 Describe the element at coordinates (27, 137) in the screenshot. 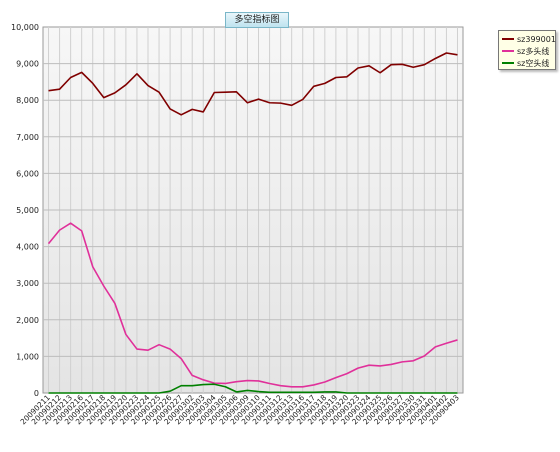

I see `y-tick-label: 7,000` at that location.